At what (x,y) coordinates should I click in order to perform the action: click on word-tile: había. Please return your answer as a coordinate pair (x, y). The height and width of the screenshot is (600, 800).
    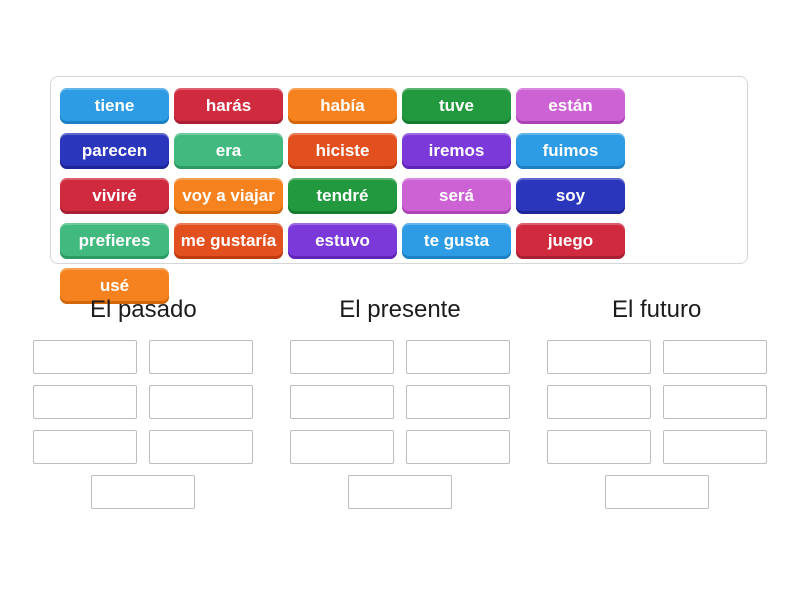
    Looking at the image, I should click on (342, 106).